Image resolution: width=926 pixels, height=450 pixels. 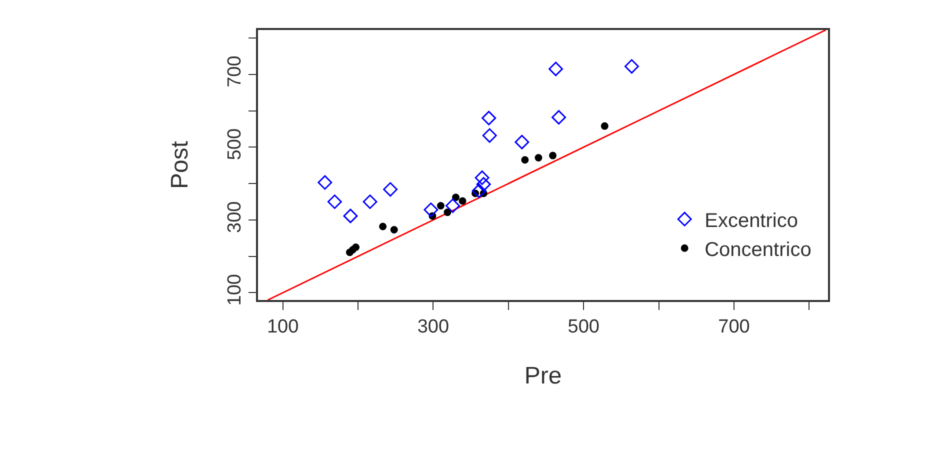 What do you see at coordinates (235, 290) in the screenshot?
I see `y-tick-label: 100` at bounding box center [235, 290].